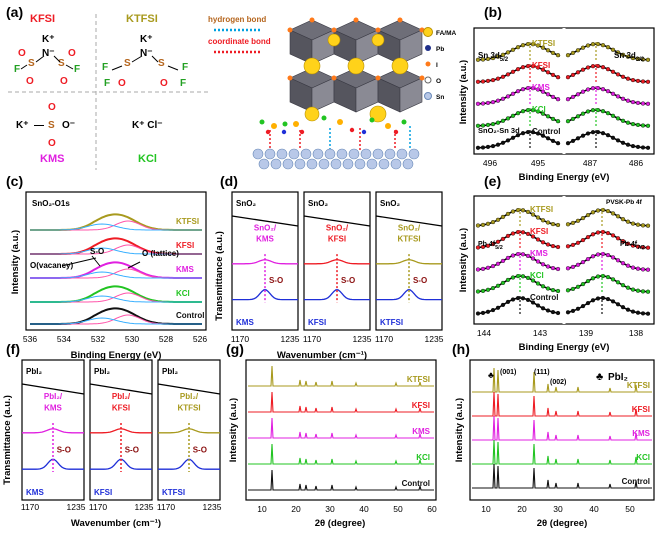 This screenshot has width=660, height=534. What do you see at coordinates (484, 333) in the screenshot?
I see `tick-label: 144` at bounding box center [484, 333].